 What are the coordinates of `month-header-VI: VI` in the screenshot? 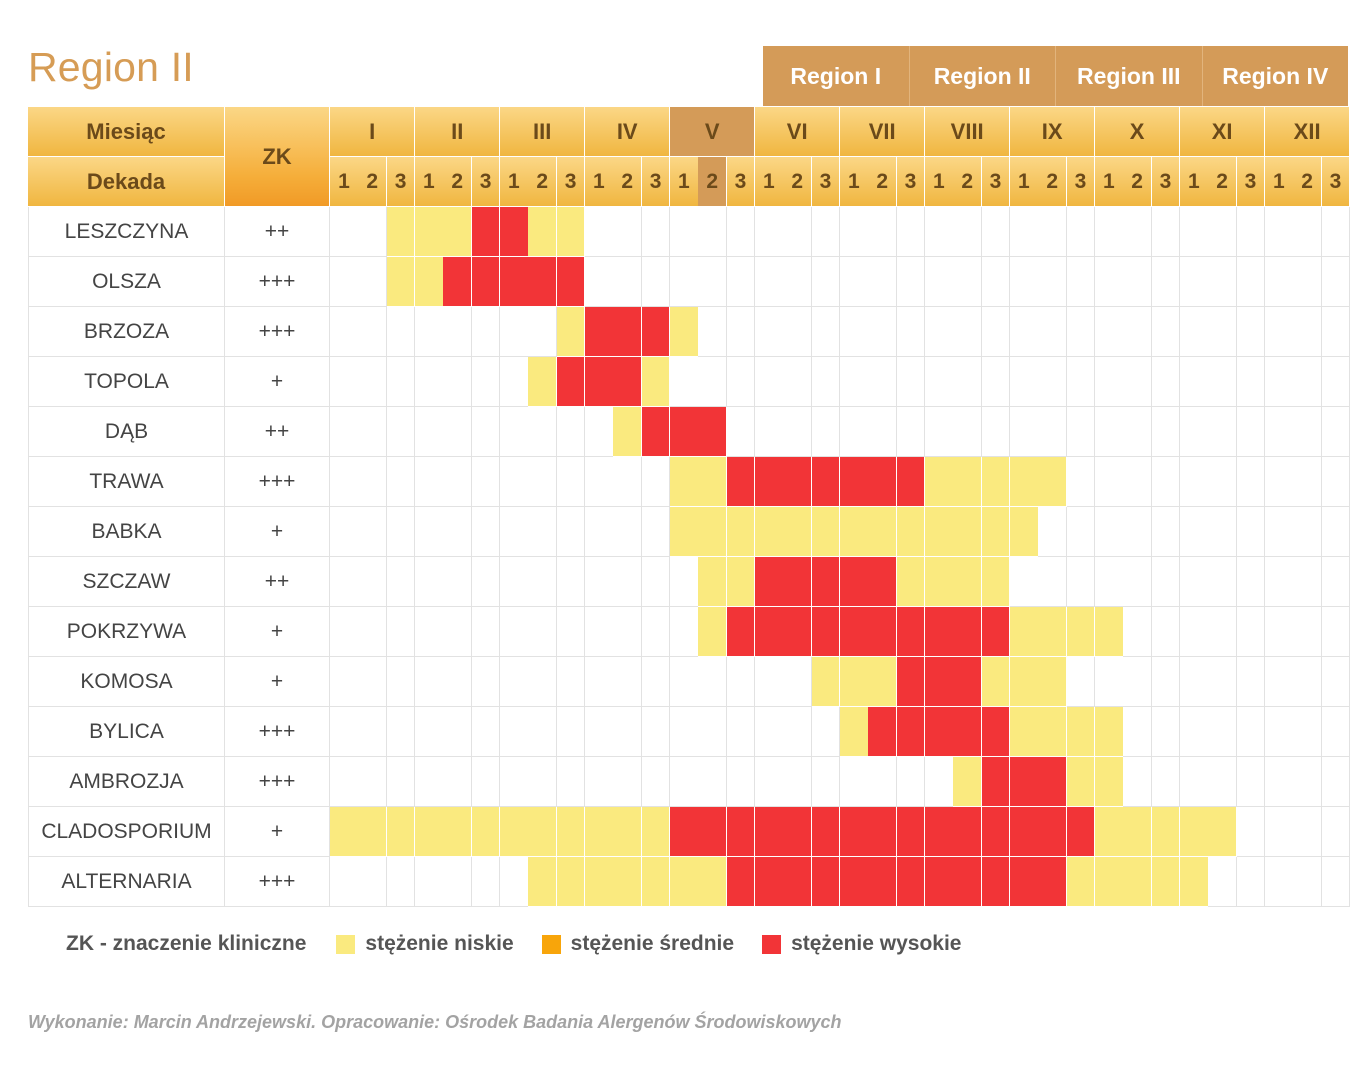 It's located at (797, 132).